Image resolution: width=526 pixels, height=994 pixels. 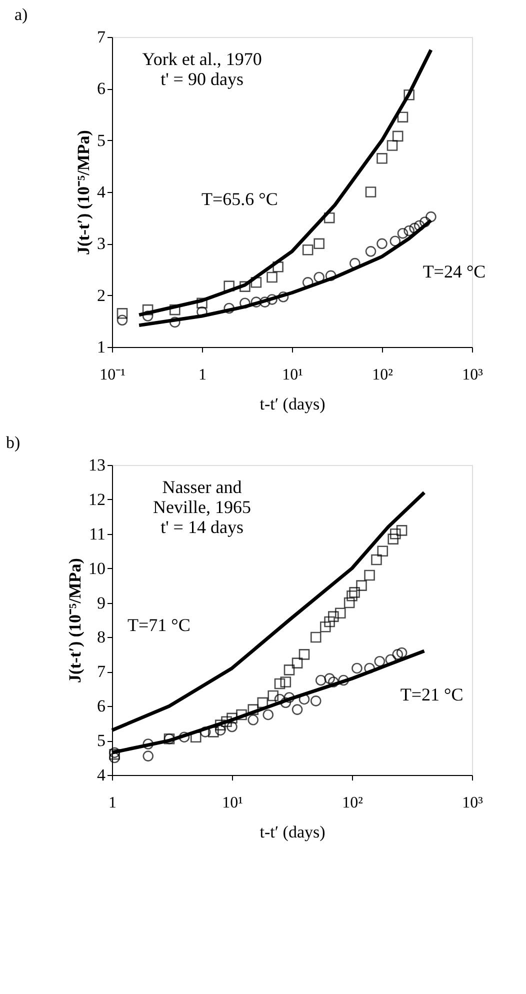 What do you see at coordinates (13, 442) in the screenshot?
I see `chart-title: b)` at bounding box center [13, 442].